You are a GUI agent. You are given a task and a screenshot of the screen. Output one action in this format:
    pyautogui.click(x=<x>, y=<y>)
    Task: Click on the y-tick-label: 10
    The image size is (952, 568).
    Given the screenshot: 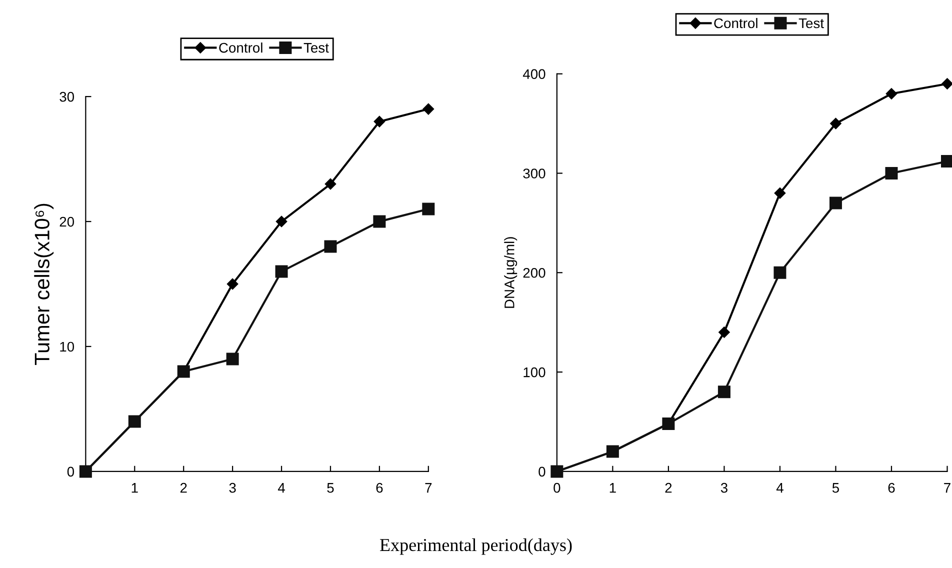 What is the action you would take?
    pyautogui.click(x=67, y=347)
    